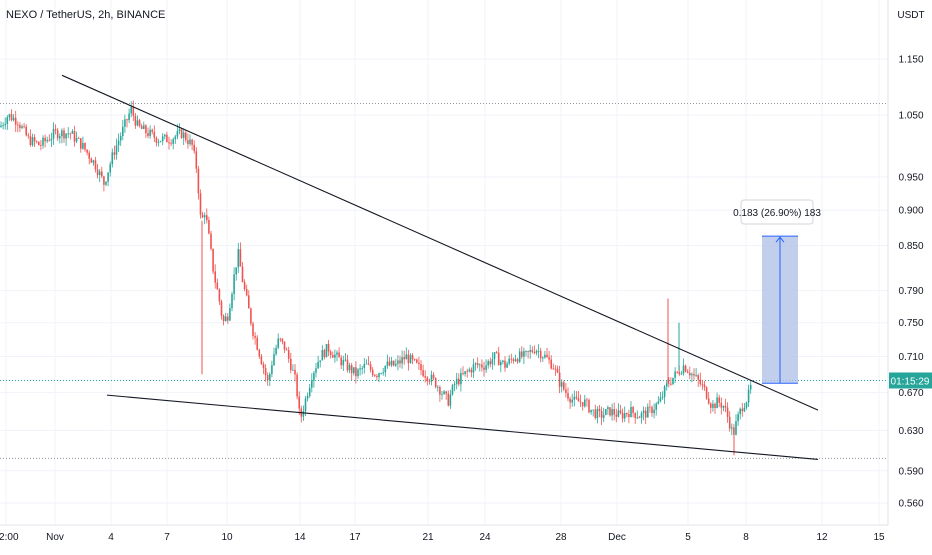 This screenshot has width=932, height=555. I want to click on measure-layer: 0.183 (26.90%) 183, so click(777, 291).